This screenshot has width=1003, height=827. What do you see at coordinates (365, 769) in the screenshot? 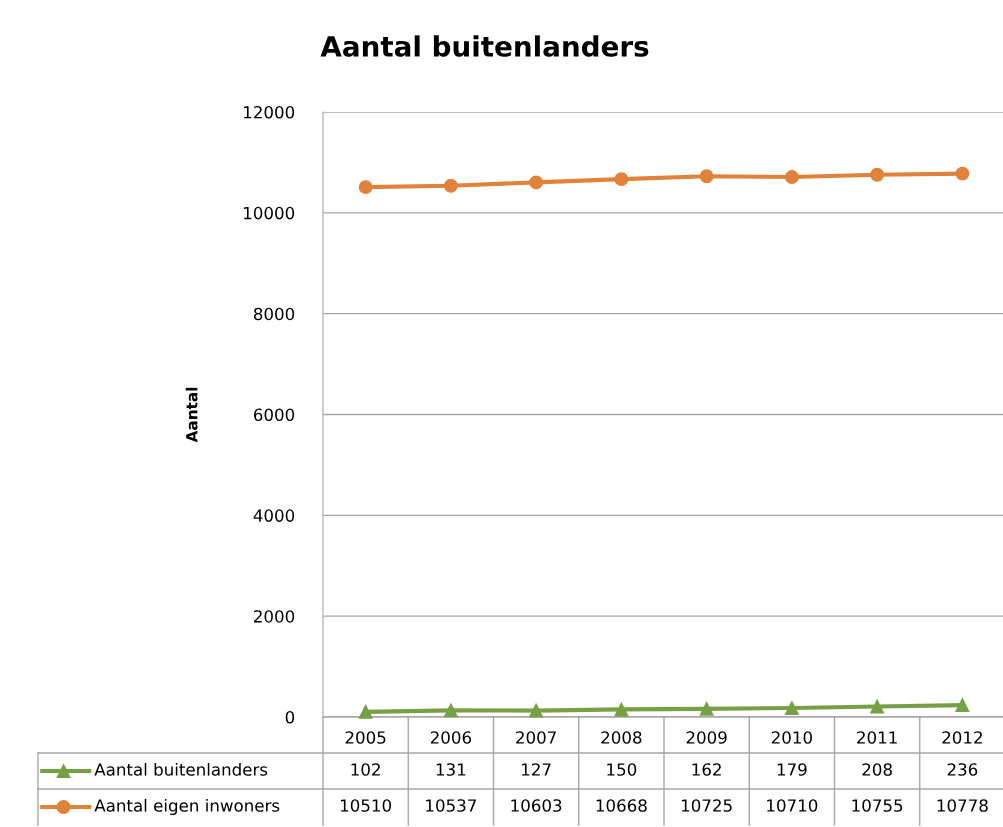
I see `data-label: 102` at bounding box center [365, 769].